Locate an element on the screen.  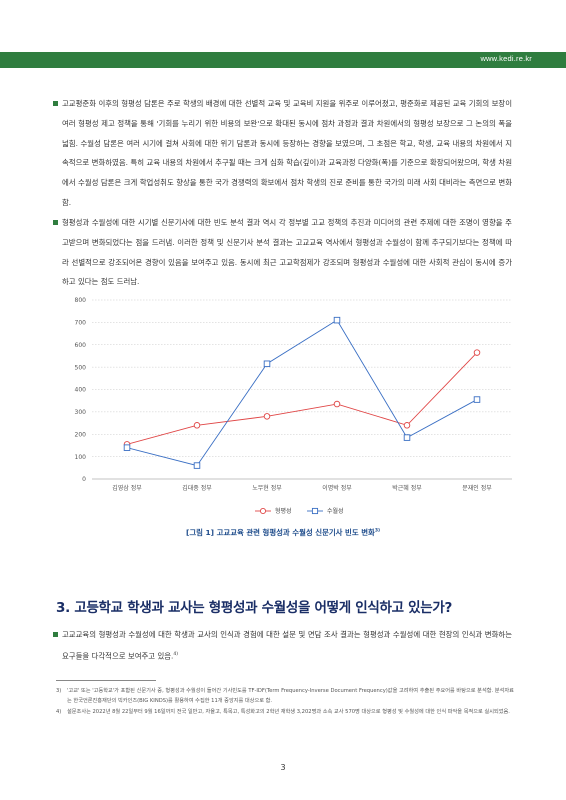
footnote-number: 4) is located at coordinates (59, 711).